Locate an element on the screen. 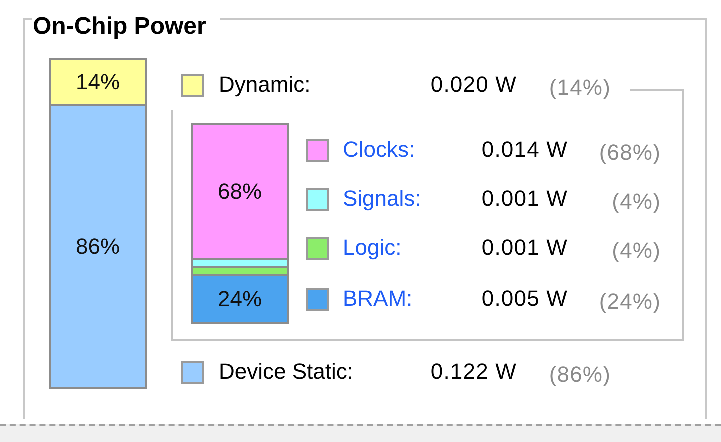 The width and height of the screenshot is (721, 442). chart-title: On-Chip Power is located at coordinates (119, 26).